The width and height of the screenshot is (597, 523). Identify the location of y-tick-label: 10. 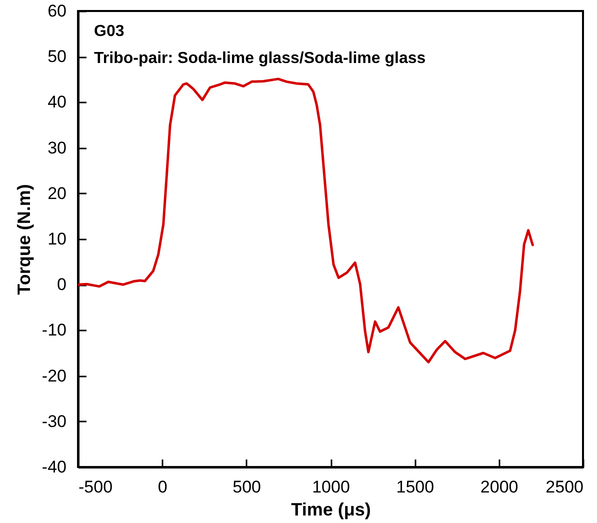
(57, 239).